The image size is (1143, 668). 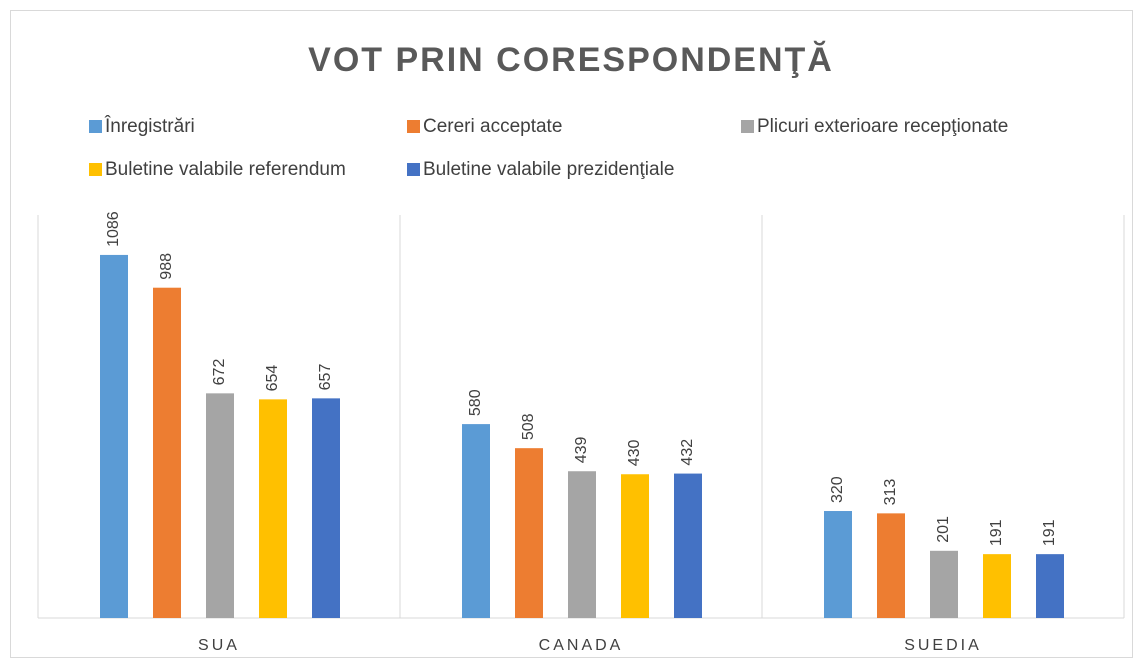 What do you see at coordinates (225, 169) in the screenshot?
I see `legend-label: Buletine valabile referendum` at bounding box center [225, 169].